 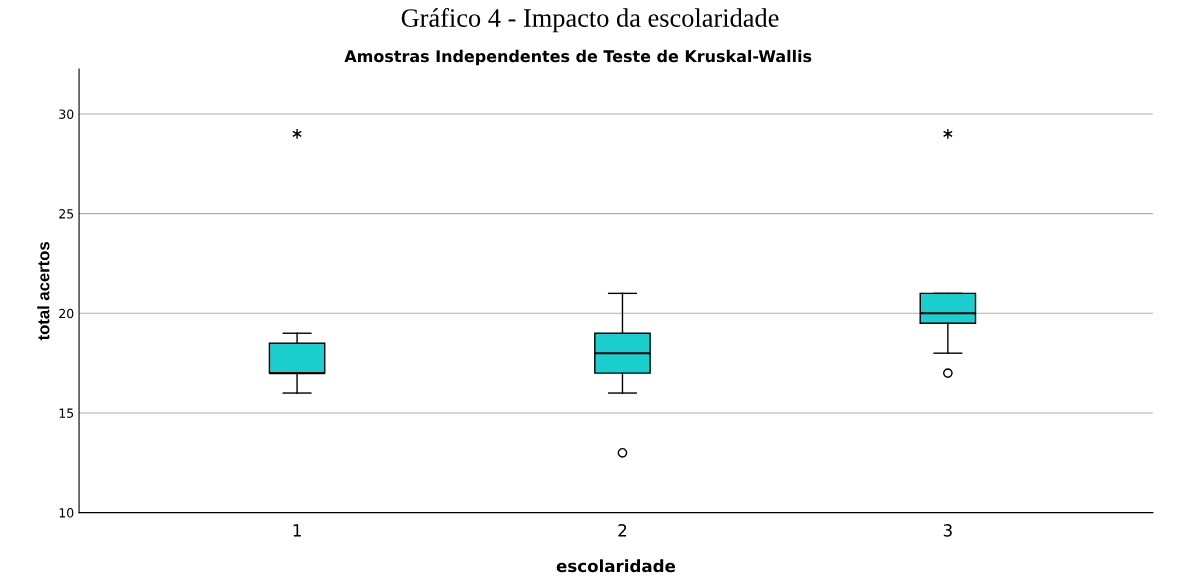 I want to click on x-axis-title: escolaridade, so click(x=616, y=566).